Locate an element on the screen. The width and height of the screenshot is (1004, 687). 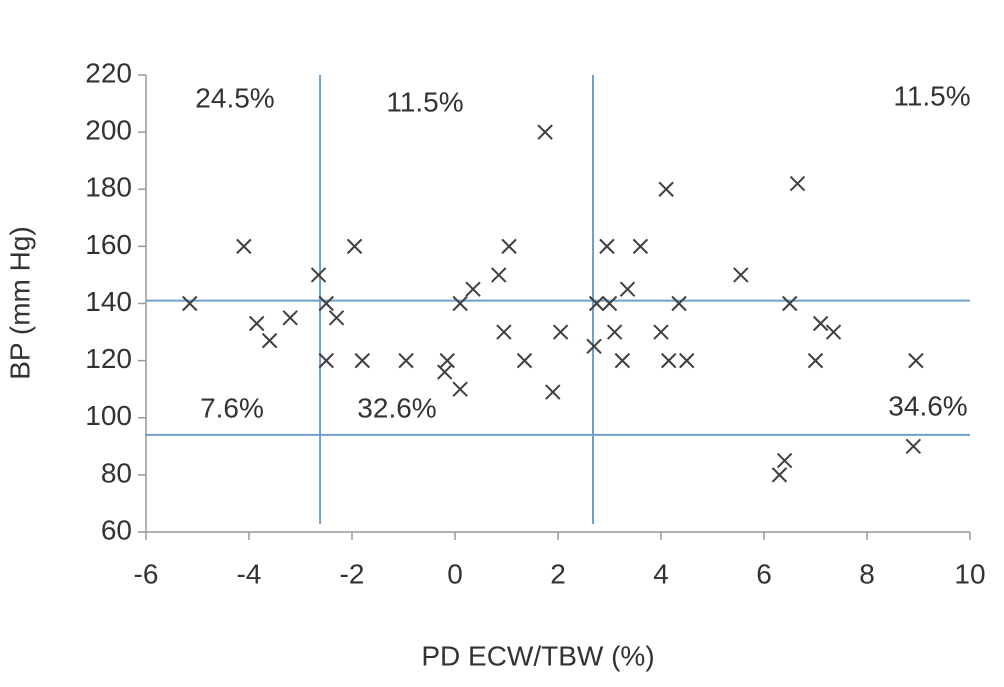
x-tick-label: 0 is located at coordinates (455, 573).